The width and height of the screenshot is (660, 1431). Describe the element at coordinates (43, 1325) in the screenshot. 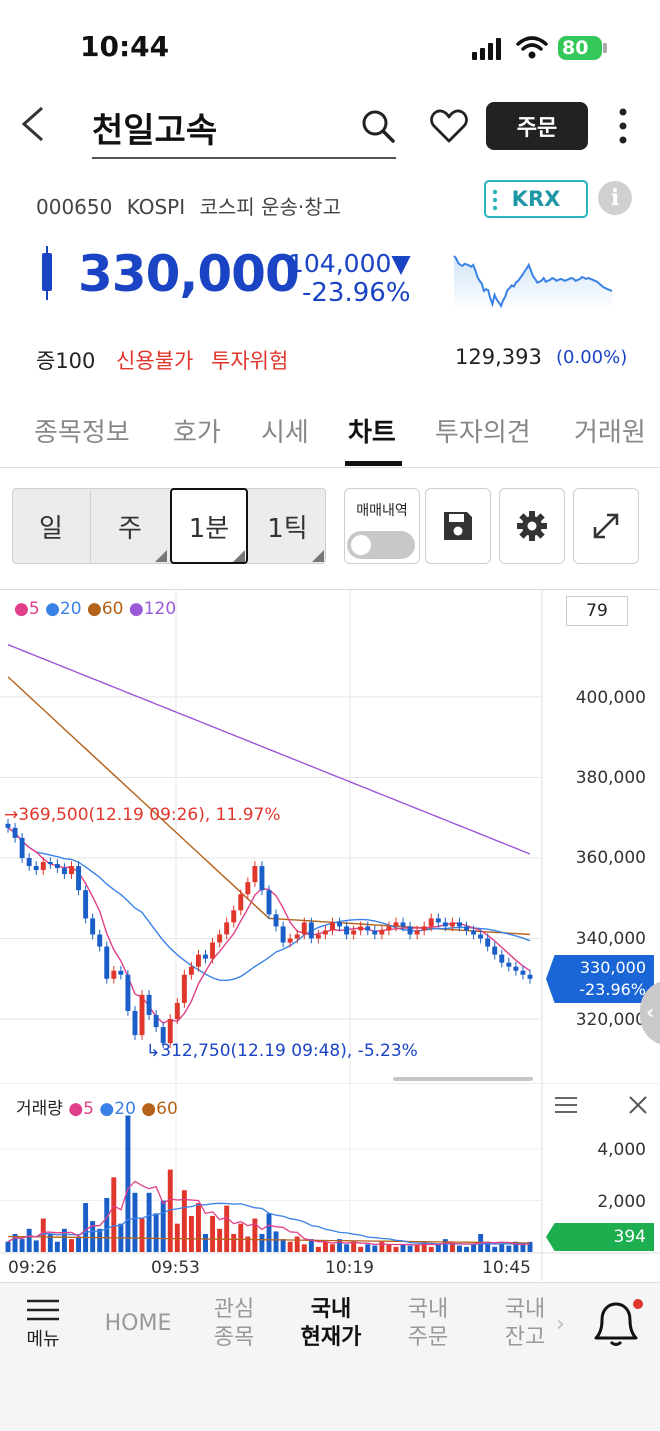

I see `nav-menu: 메뉴` at that location.